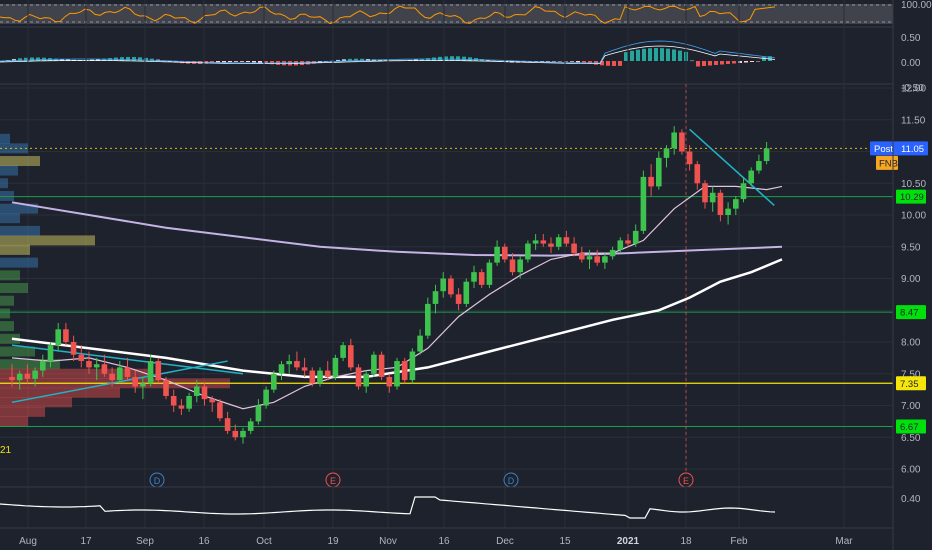  What do you see at coordinates (444, 541) in the screenshot?
I see `time-tick-label: 16` at bounding box center [444, 541].